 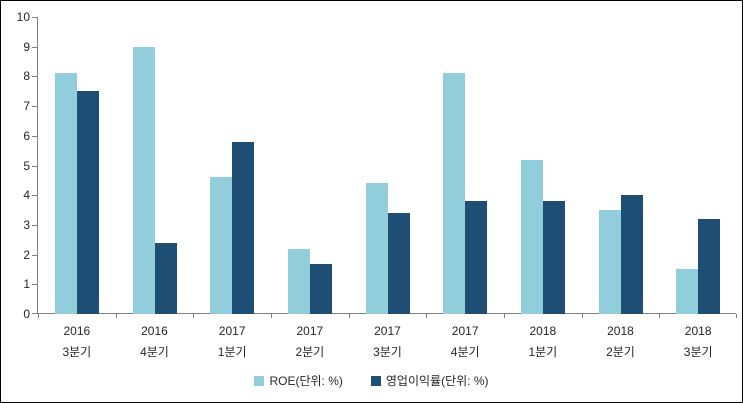 What do you see at coordinates (26, 165) in the screenshot?
I see `y-axis-tick-label: 5` at bounding box center [26, 165].